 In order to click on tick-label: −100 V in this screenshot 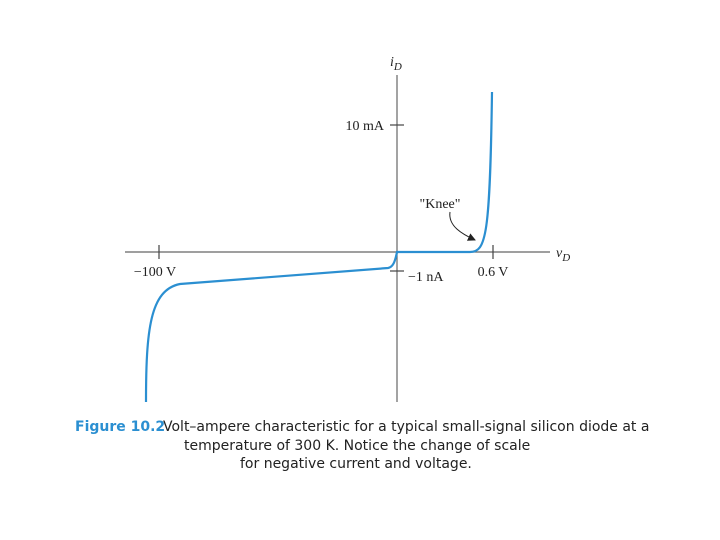, I will do `click(155, 272)`.